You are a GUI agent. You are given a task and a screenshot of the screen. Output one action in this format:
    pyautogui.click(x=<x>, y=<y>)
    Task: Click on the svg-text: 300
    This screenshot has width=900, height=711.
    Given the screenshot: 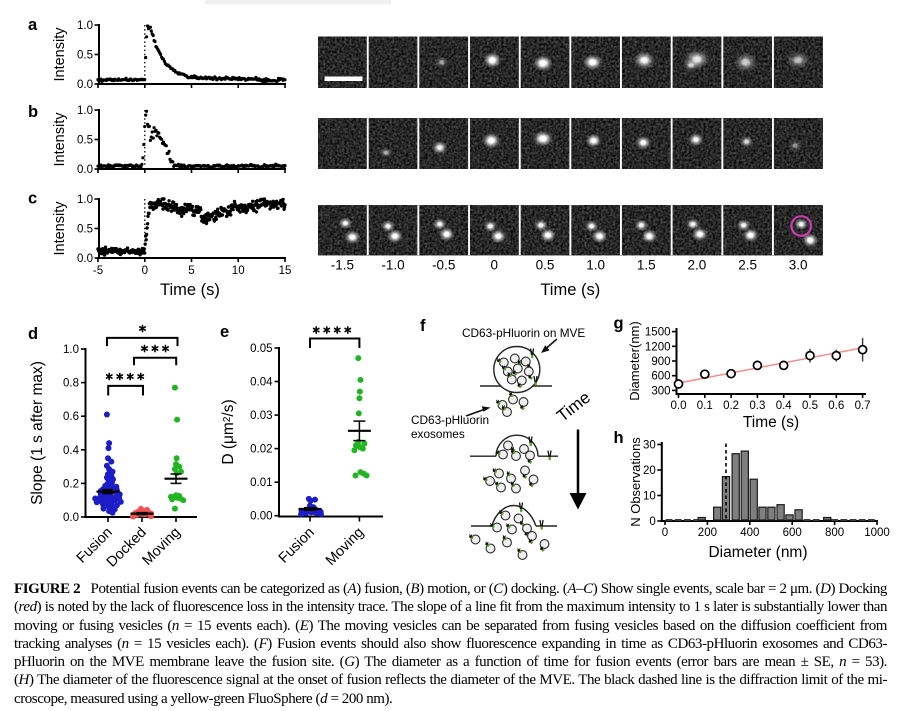 What is the action you would take?
    pyautogui.click(x=660, y=391)
    